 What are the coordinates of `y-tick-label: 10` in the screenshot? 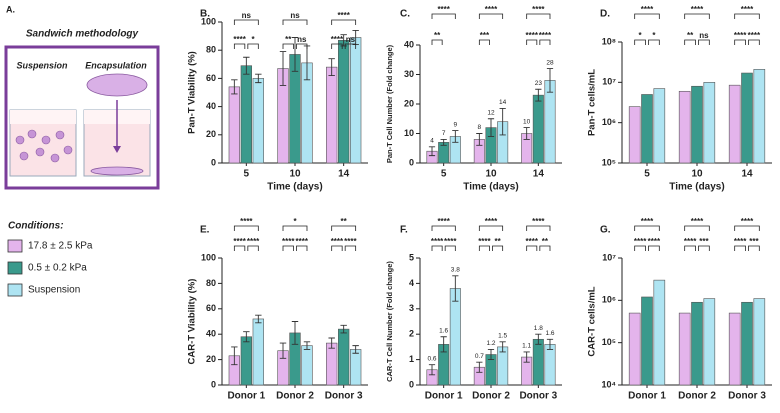 It's located at (409, 133).